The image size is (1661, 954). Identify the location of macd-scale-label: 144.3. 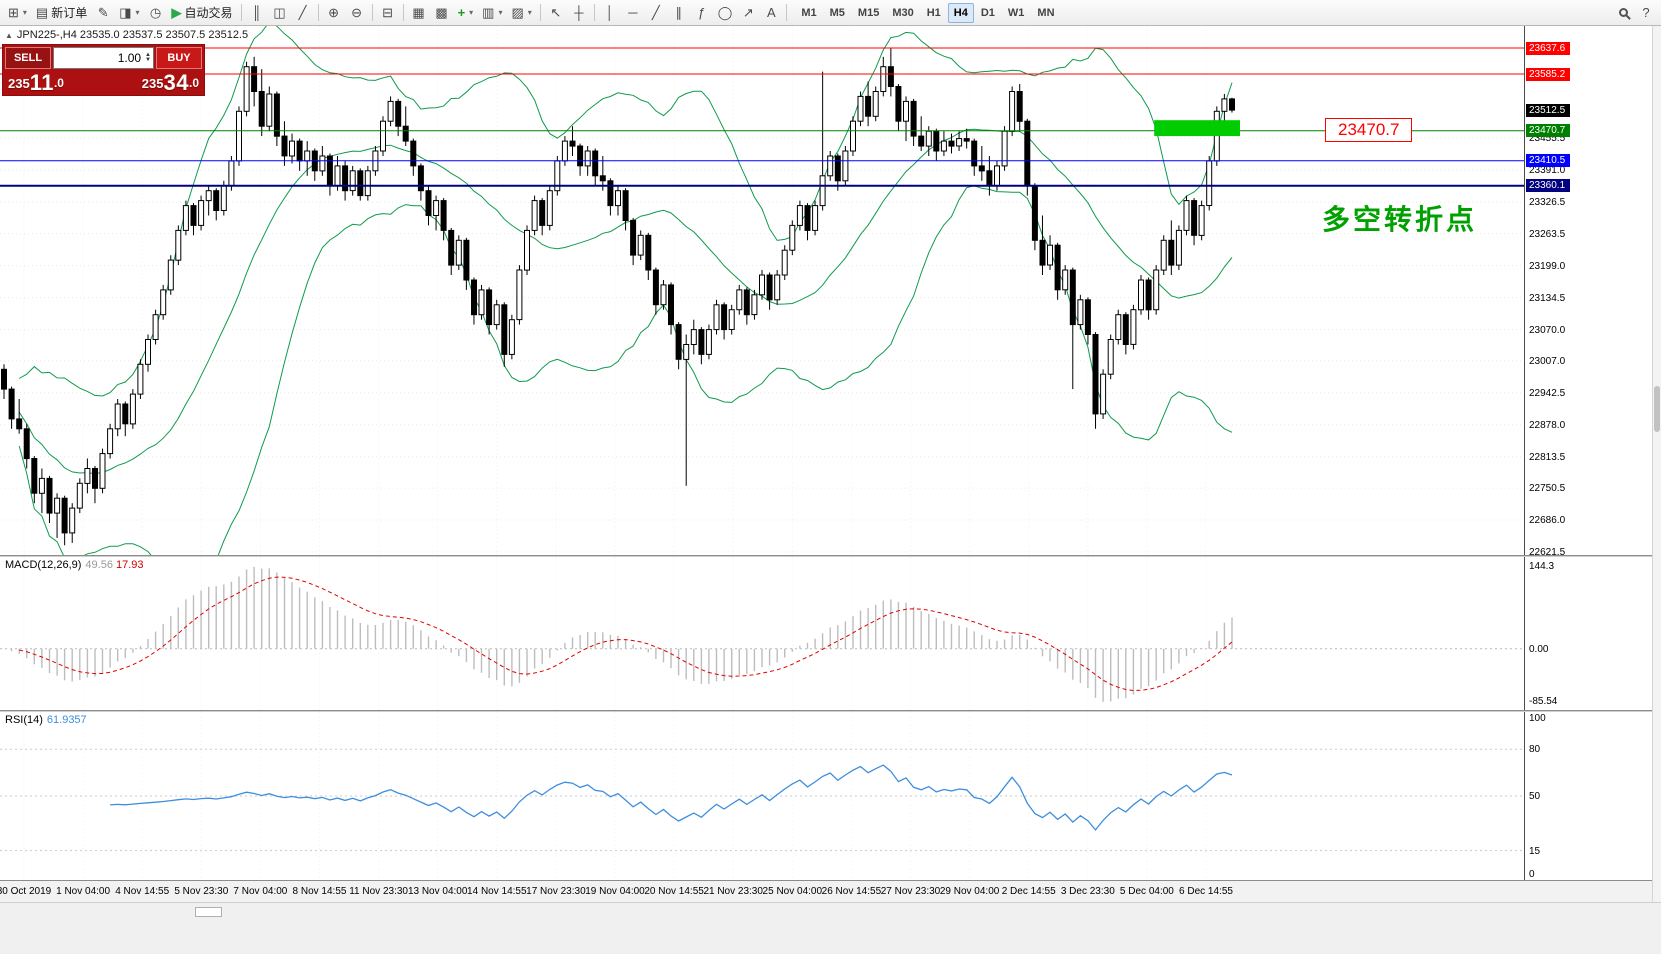
(1542, 566).